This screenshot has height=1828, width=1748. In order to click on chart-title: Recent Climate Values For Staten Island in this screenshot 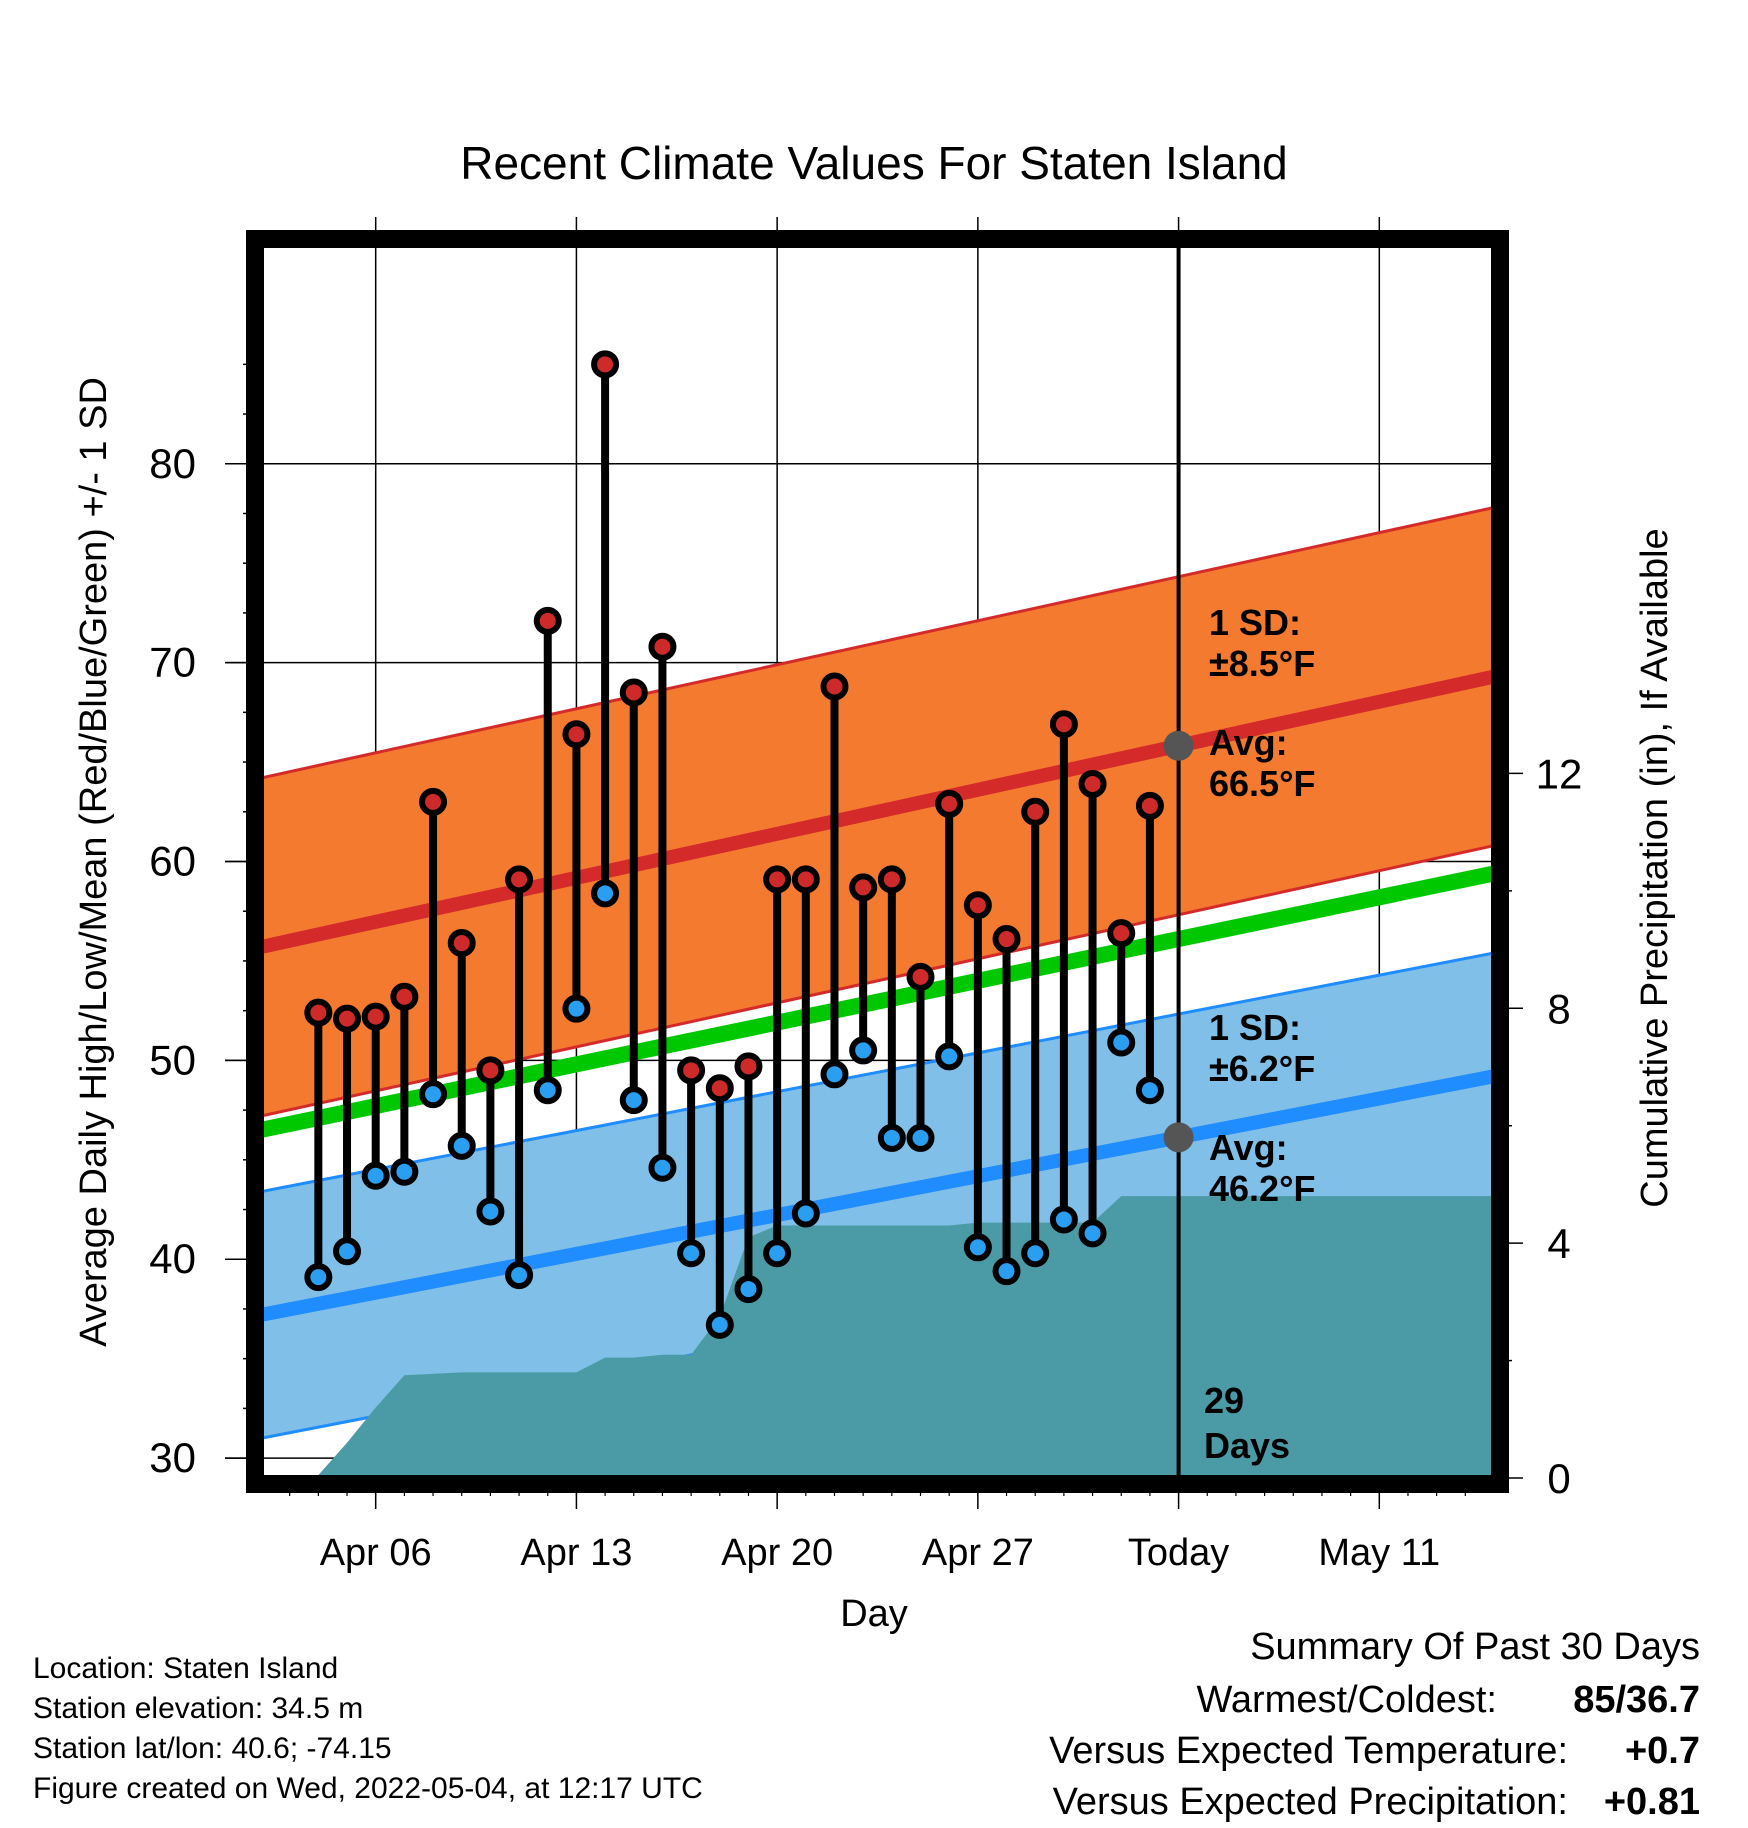, I will do `click(874, 163)`.